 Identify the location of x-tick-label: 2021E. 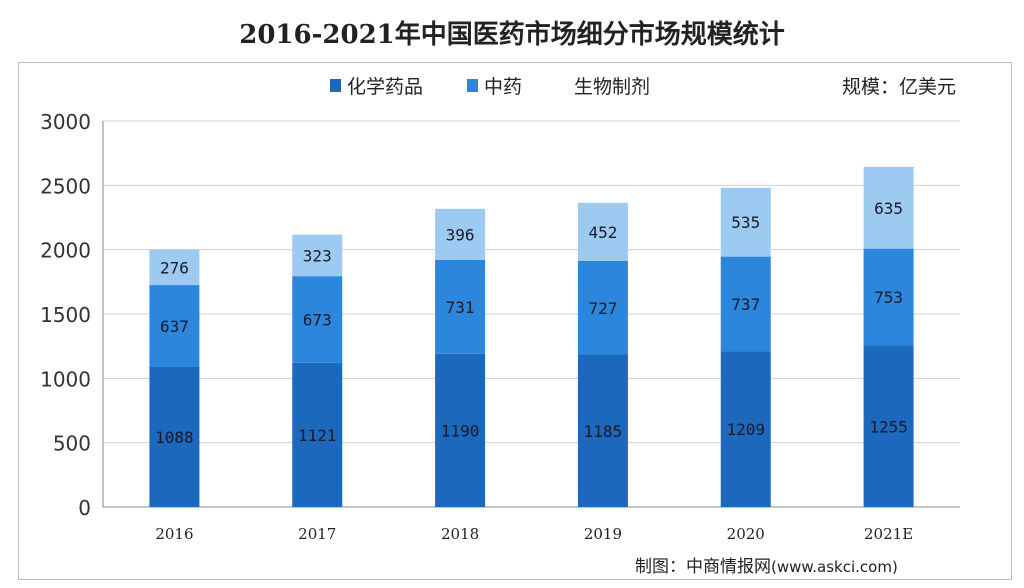
(888, 534).